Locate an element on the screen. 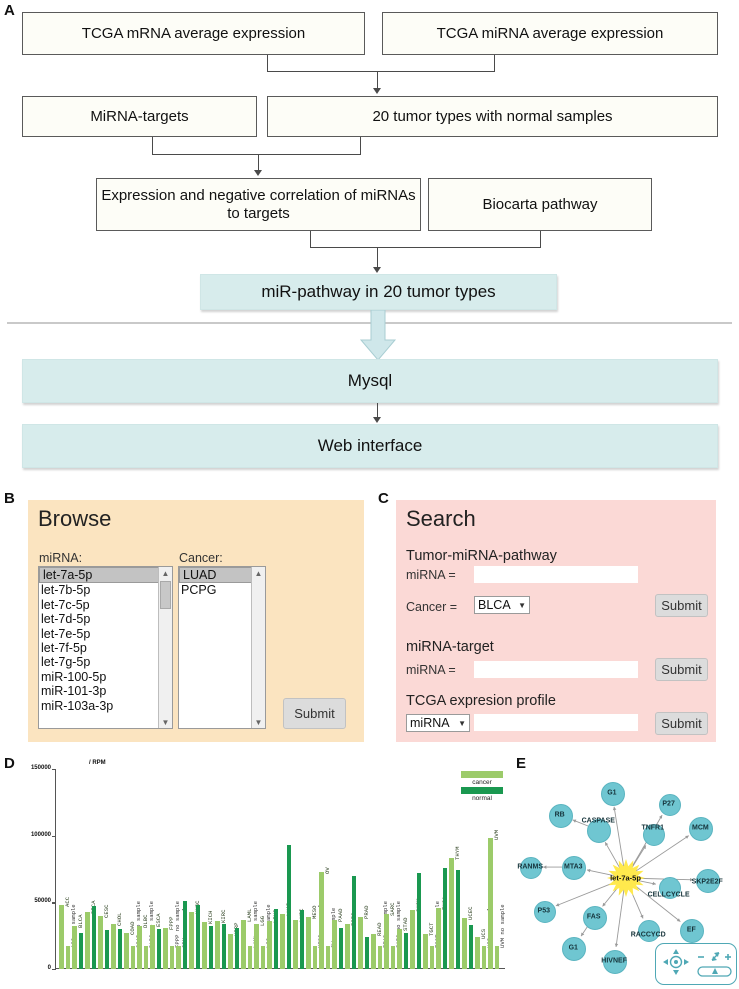 The image size is (739, 989). network-node-label: P53 is located at coordinates (543, 911).